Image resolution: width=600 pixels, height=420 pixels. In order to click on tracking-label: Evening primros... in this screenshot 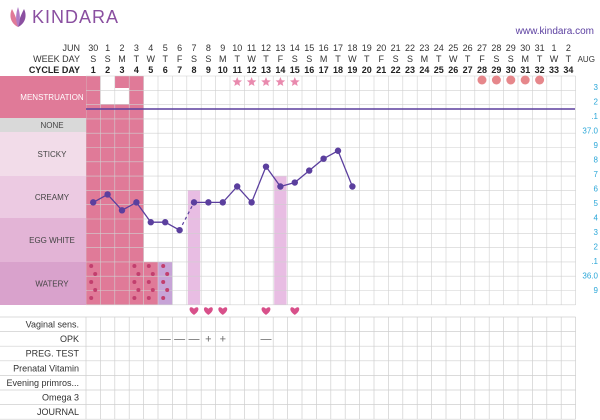, I will do `click(42, 383)`.